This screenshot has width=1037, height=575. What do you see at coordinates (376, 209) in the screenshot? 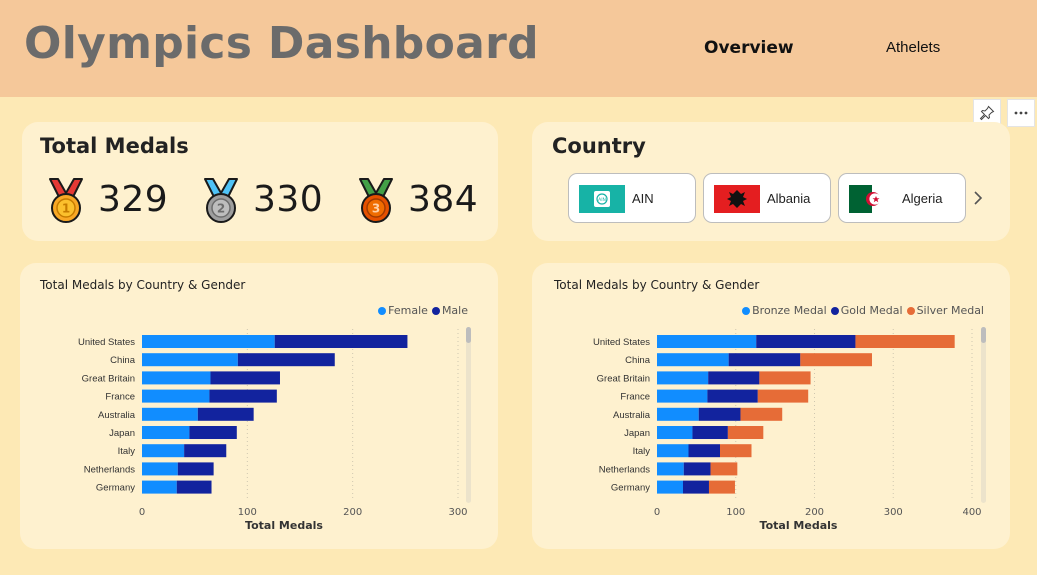
I see `svg-text: 3` at bounding box center [376, 209].